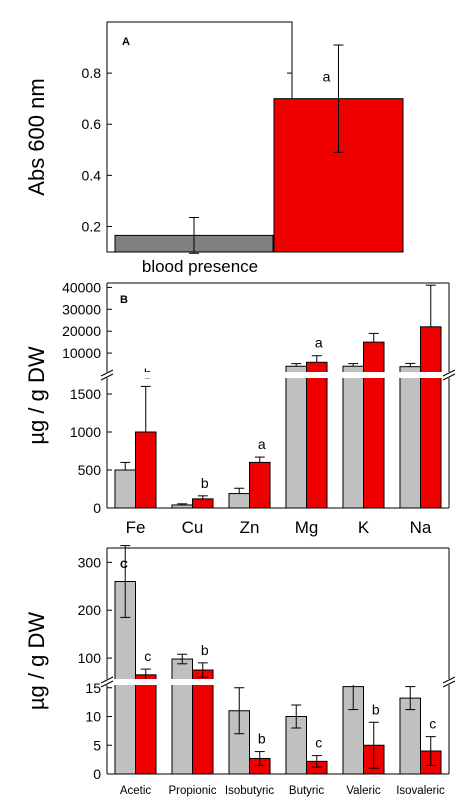 Image resolution: width=474 pixels, height=803 pixels. What do you see at coordinates (92, 124) in the screenshot?
I see `y-tick-label-a: 0.6` at bounding box center [92, 124].